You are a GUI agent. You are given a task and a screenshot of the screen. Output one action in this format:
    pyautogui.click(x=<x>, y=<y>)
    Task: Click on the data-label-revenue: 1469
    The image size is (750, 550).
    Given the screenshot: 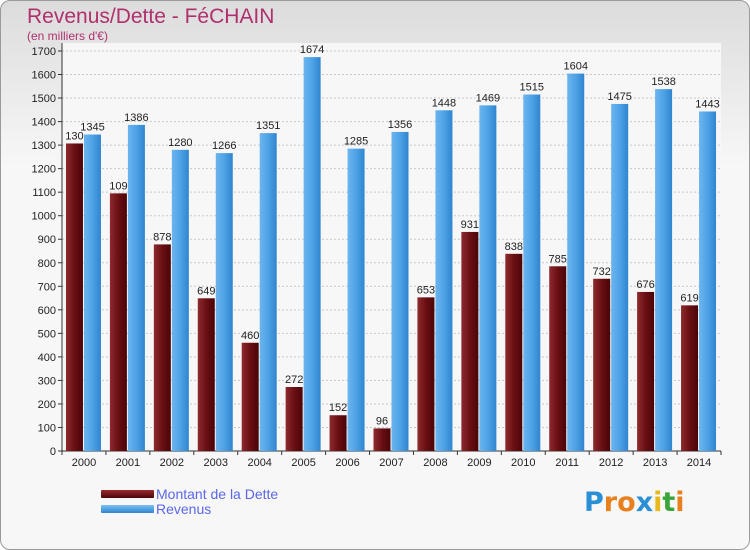 What is the action you would take?
    pyautogui.click(x=488, y=98)
    